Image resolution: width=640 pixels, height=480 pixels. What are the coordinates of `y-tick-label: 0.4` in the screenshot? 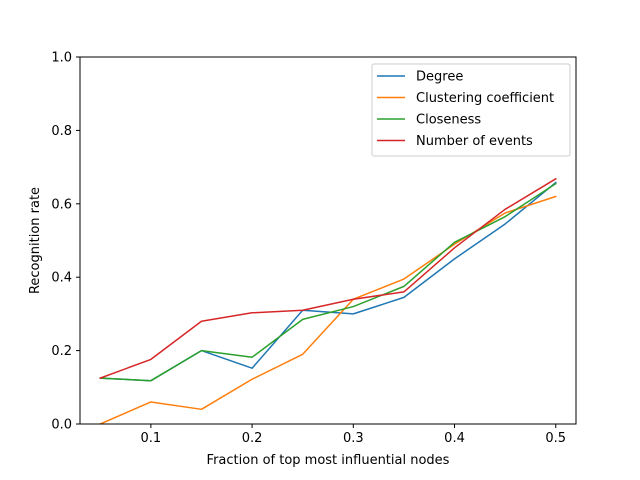 It's located at (61, 278).